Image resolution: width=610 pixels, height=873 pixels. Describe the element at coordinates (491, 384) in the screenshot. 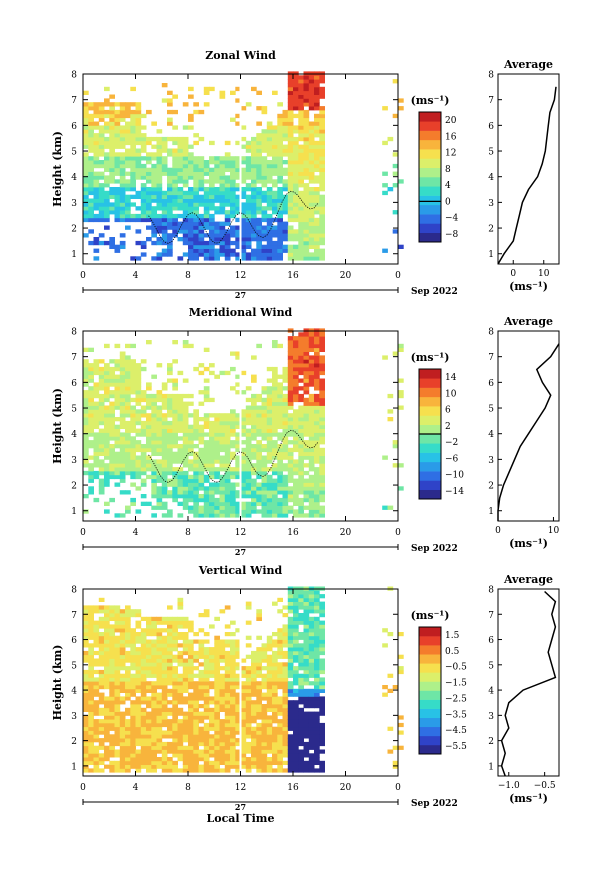

I see `profile-y-tick-label: 6` at that location.